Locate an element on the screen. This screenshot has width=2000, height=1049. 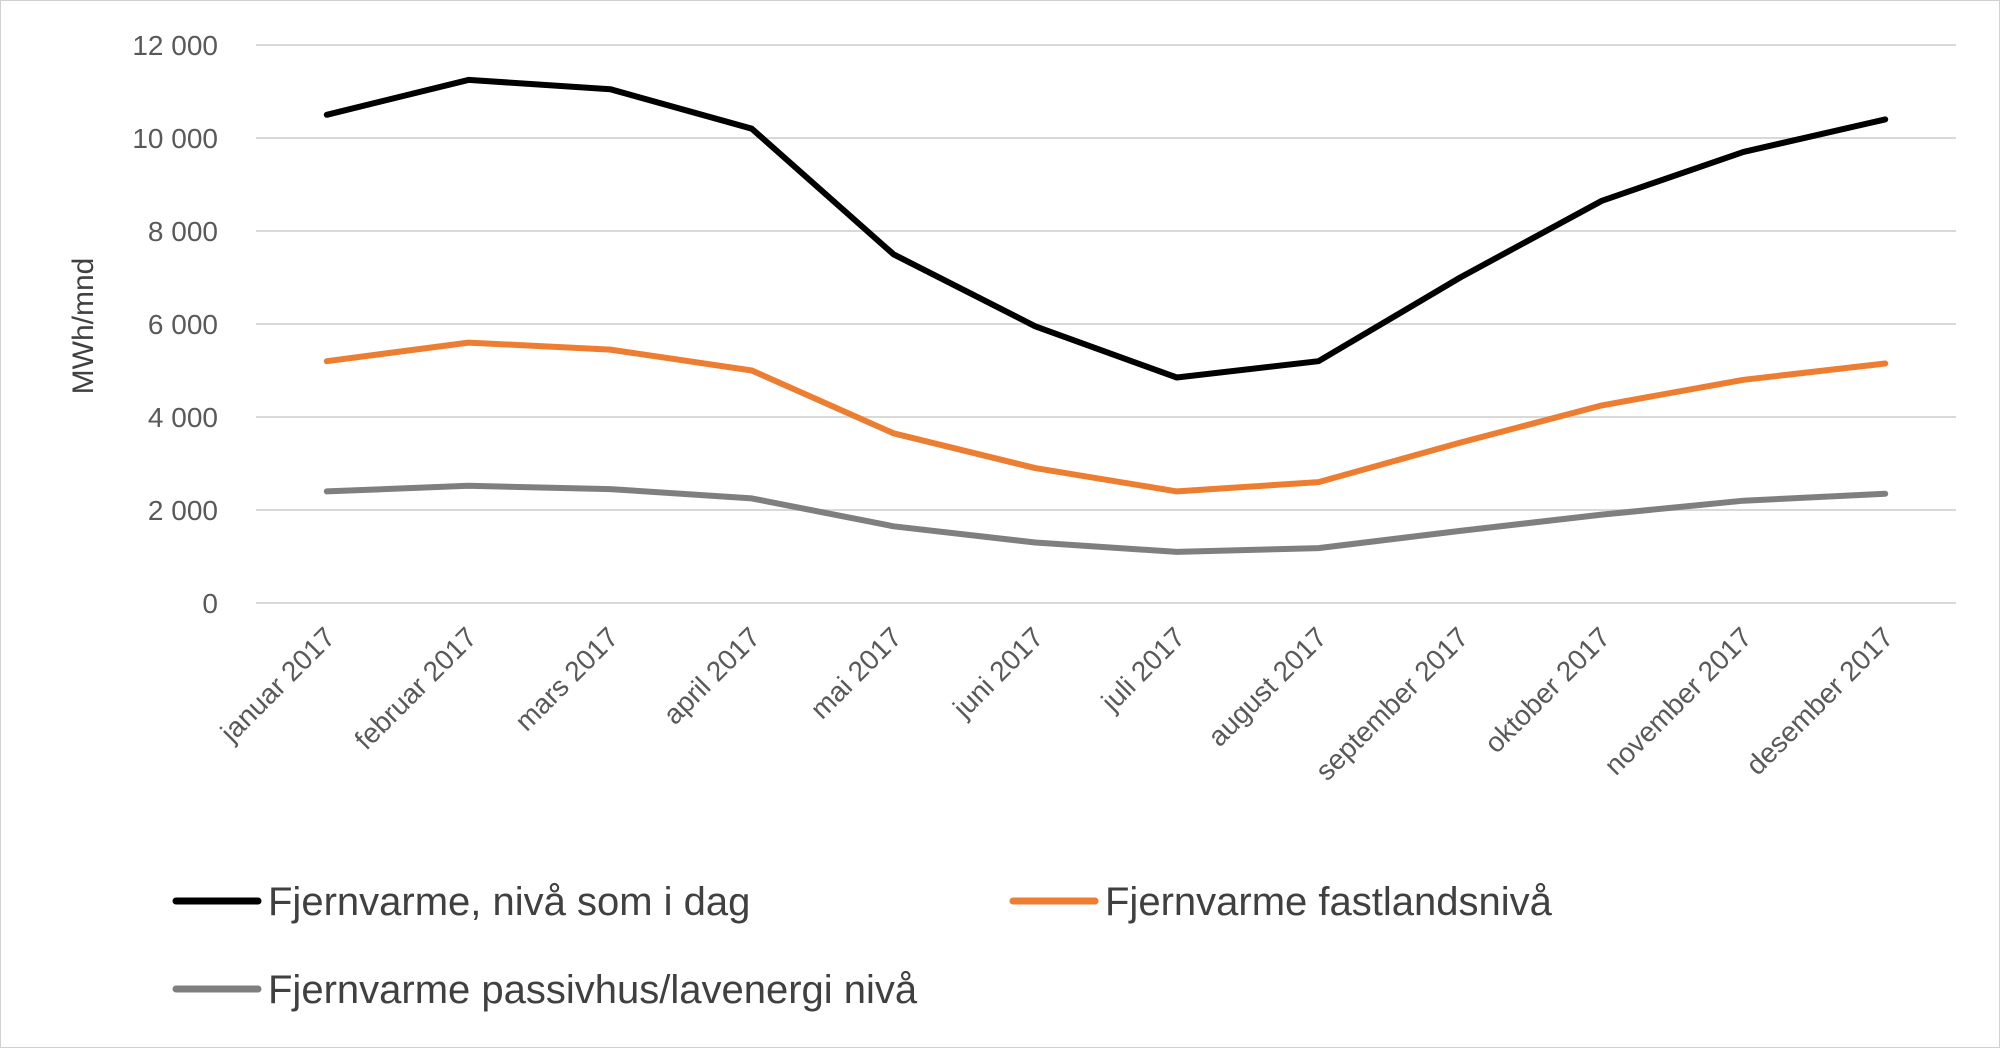
legend-item-2: Fjernvarme fastlandsnivå is located at coordinates (1281, 902).